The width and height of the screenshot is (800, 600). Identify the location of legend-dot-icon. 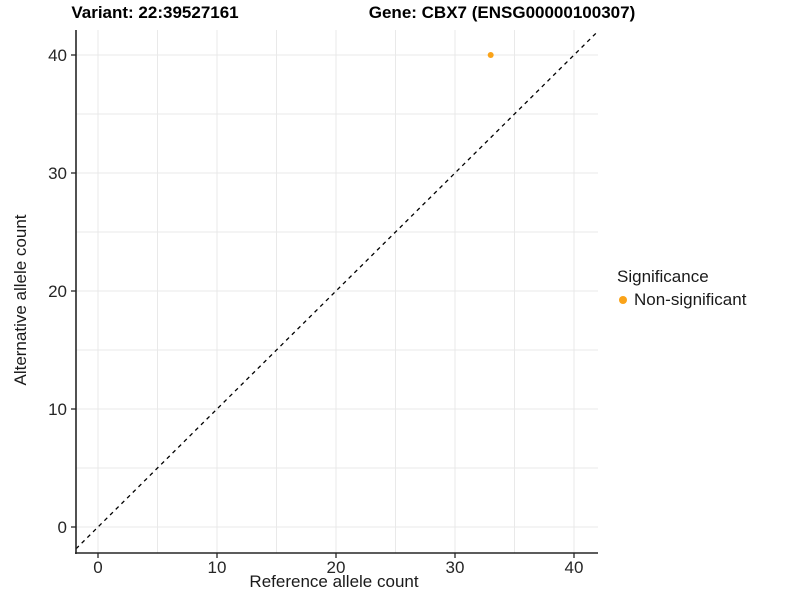
(623, 300).